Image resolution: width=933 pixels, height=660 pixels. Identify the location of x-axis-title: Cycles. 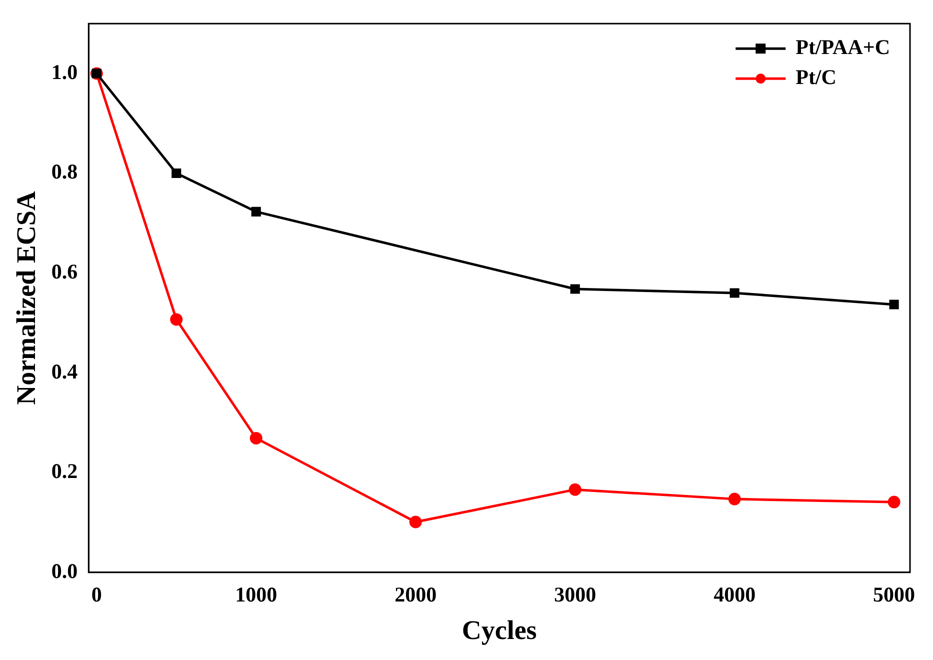
(499, 629).